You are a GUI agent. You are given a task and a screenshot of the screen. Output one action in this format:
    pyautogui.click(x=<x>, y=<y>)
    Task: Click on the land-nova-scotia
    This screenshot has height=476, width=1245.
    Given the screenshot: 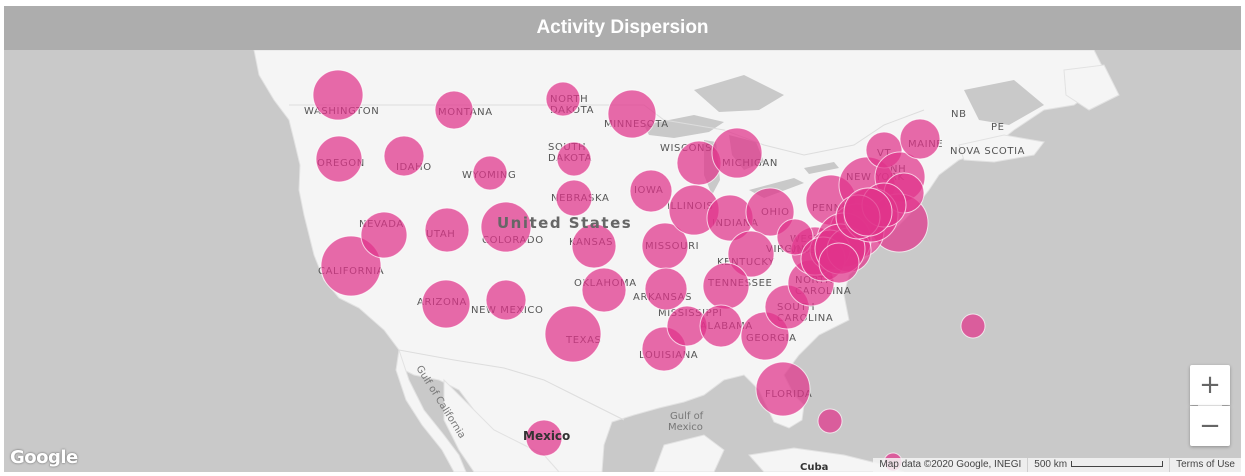 What is the action you would take?
    pyautogui.click(x=1001, y=148)
    